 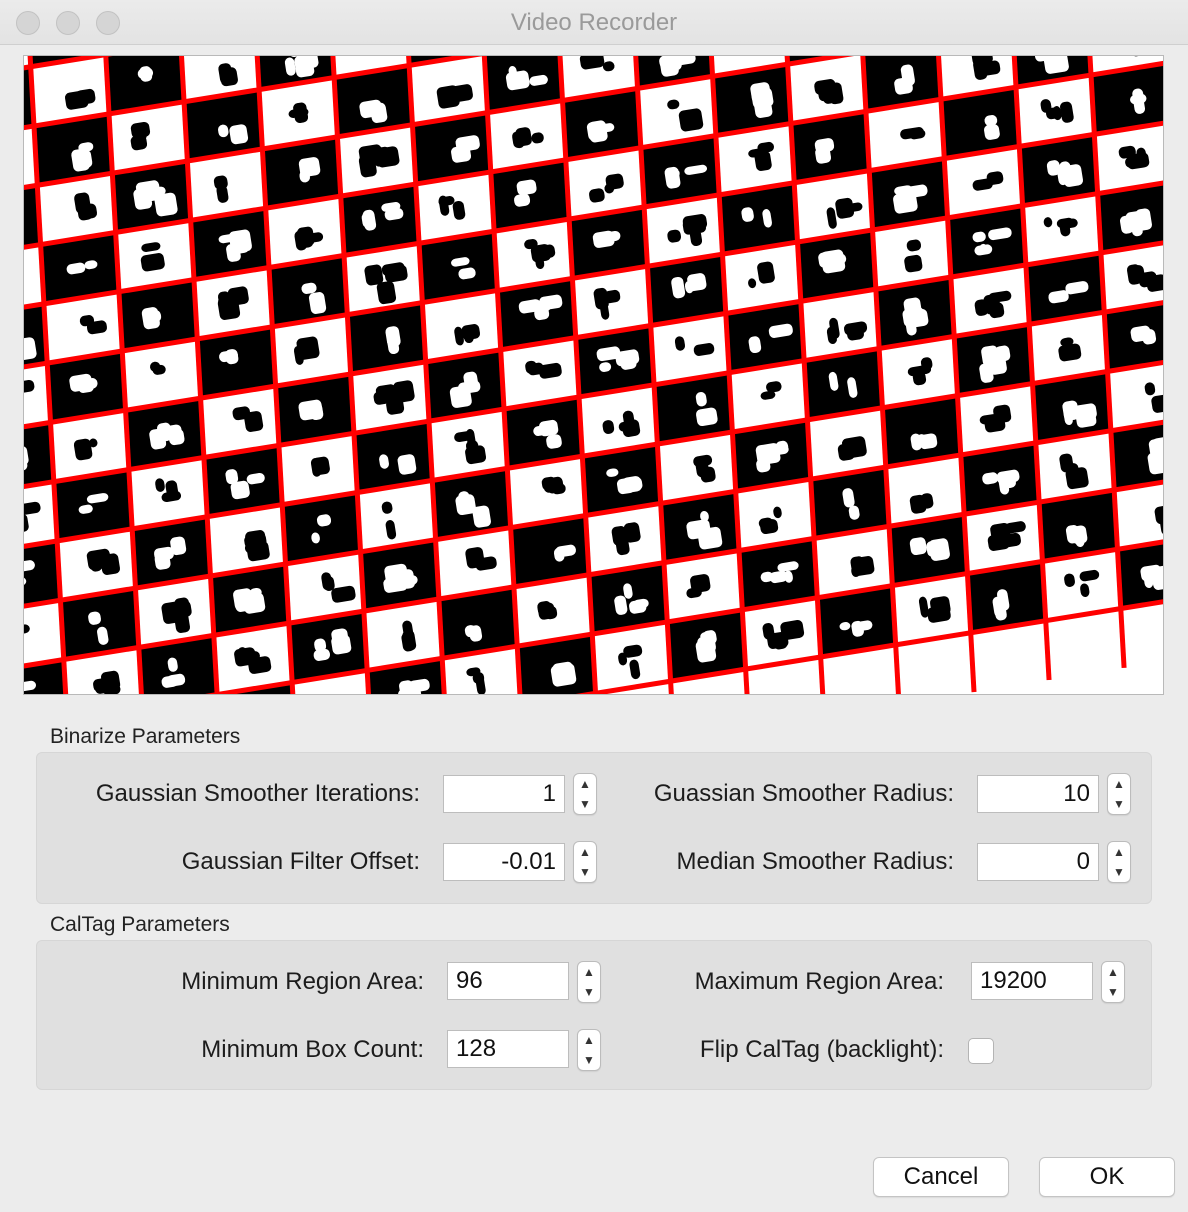 What do you see at coordinates (1113, 982) in the screenshot?
I see `max-region-area-stepper: ▲ ▼` at bounding box center [1113, 982].